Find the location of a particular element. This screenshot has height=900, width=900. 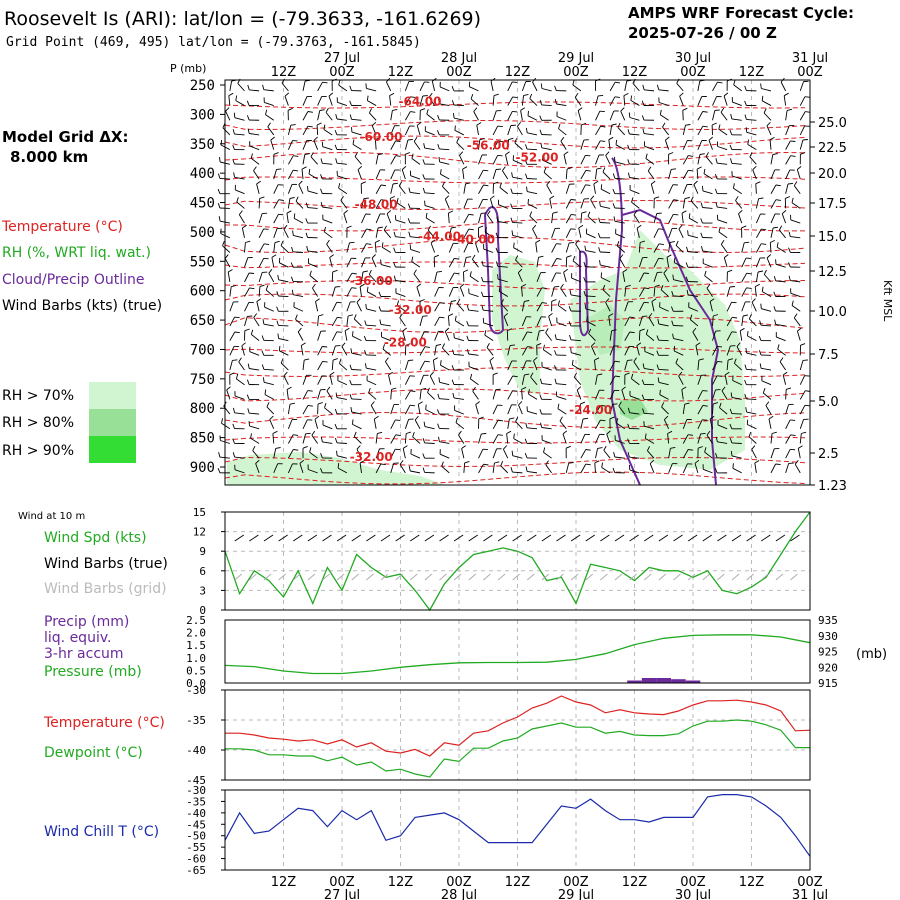

y-tick-label: -55 is located at coordinates (196, 847).